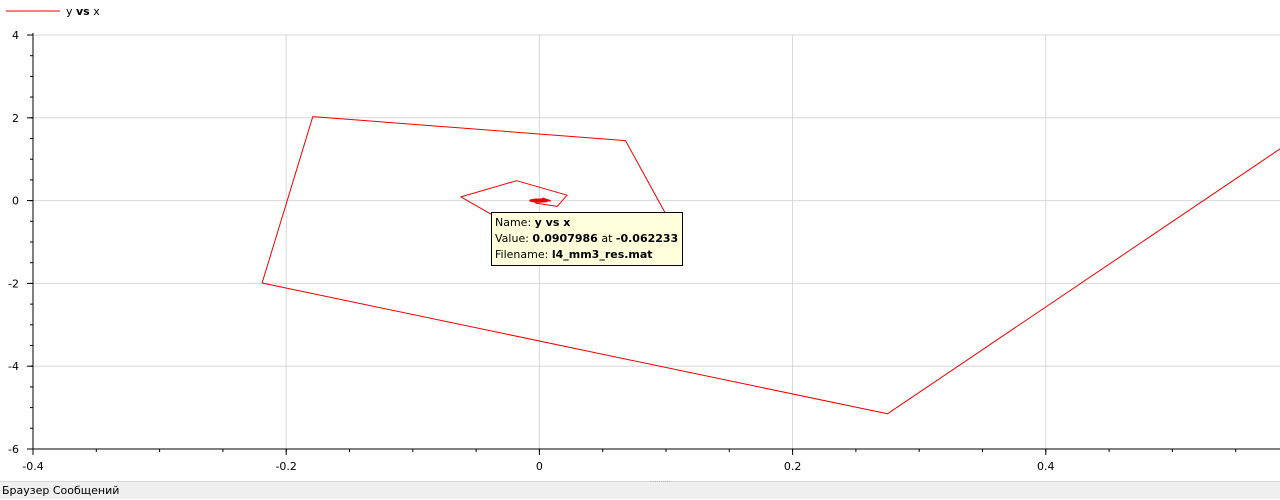 The width and height of the screenshot is (1280, 500). What do you see at coordinates (514, 238) in the screenshot?
I see `tooltip-value-label: Value:` at bounding box center [514, 238].